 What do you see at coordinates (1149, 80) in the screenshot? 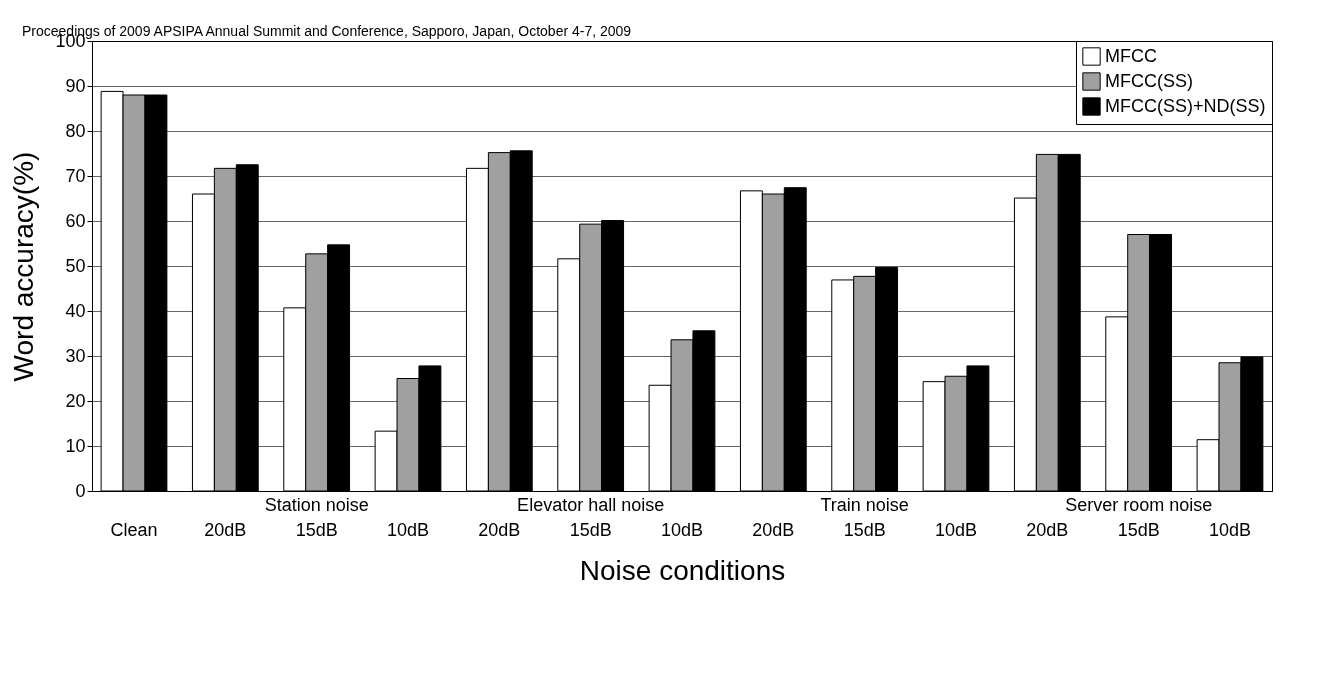
I see `legend-label: MFCC(SS)` at bounding box center [1149, 80].